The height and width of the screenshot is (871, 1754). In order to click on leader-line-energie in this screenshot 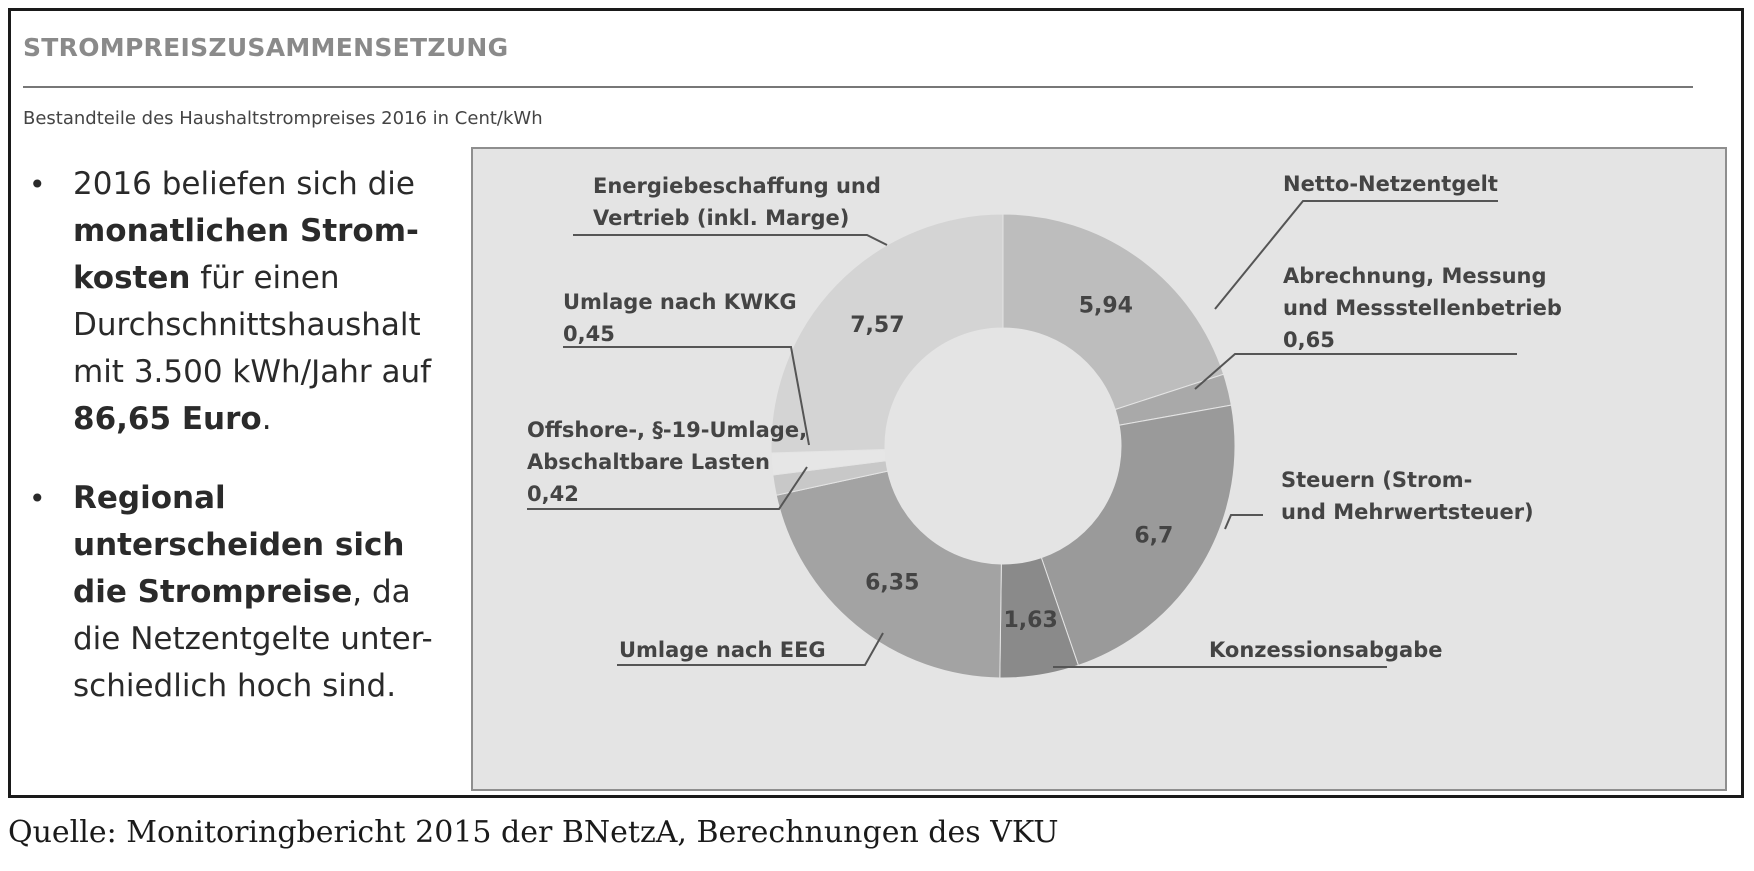, I will do `click(730, 240)`.